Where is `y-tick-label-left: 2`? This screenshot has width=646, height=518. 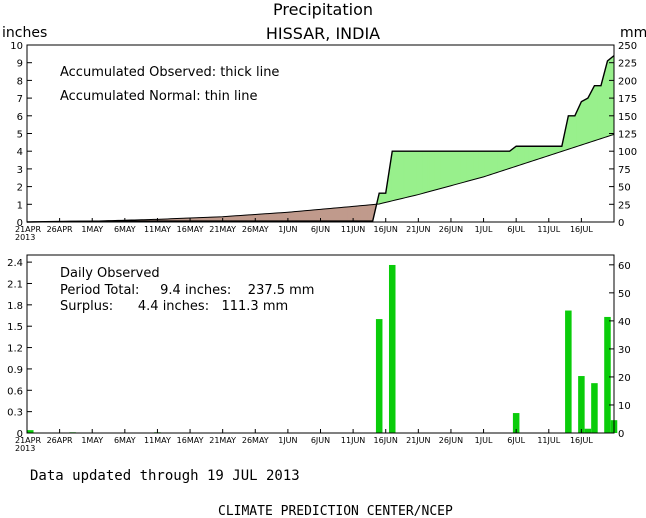 y-tick-label-left: 2 is located at coordinates (20, 188).